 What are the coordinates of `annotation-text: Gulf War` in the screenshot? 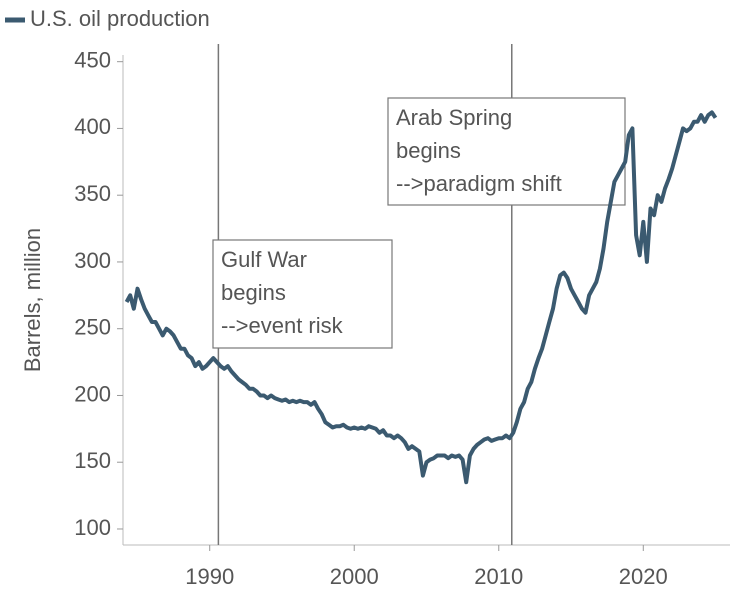 It's located at (264, 259).